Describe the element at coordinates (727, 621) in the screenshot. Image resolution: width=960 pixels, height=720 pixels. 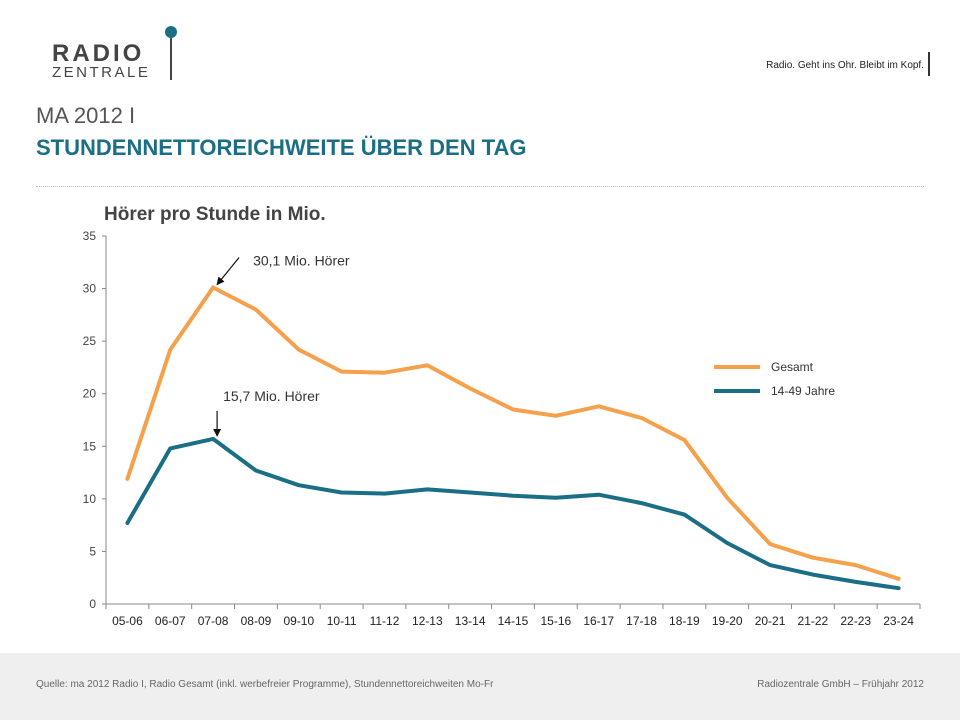
I see `x-tick-label: 19-20` at that location.